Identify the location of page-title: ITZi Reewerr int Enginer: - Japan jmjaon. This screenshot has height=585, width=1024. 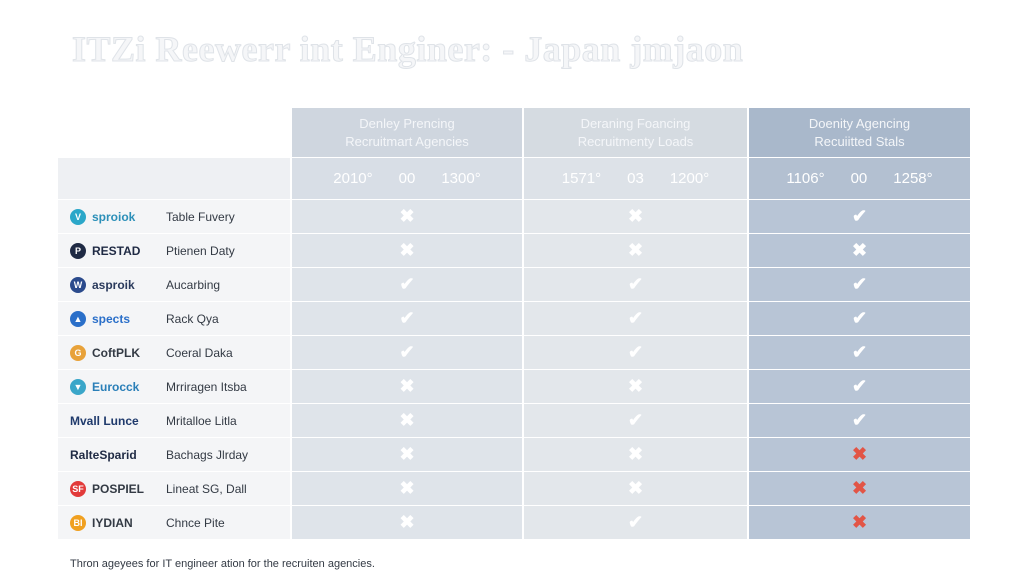
(407, 49).